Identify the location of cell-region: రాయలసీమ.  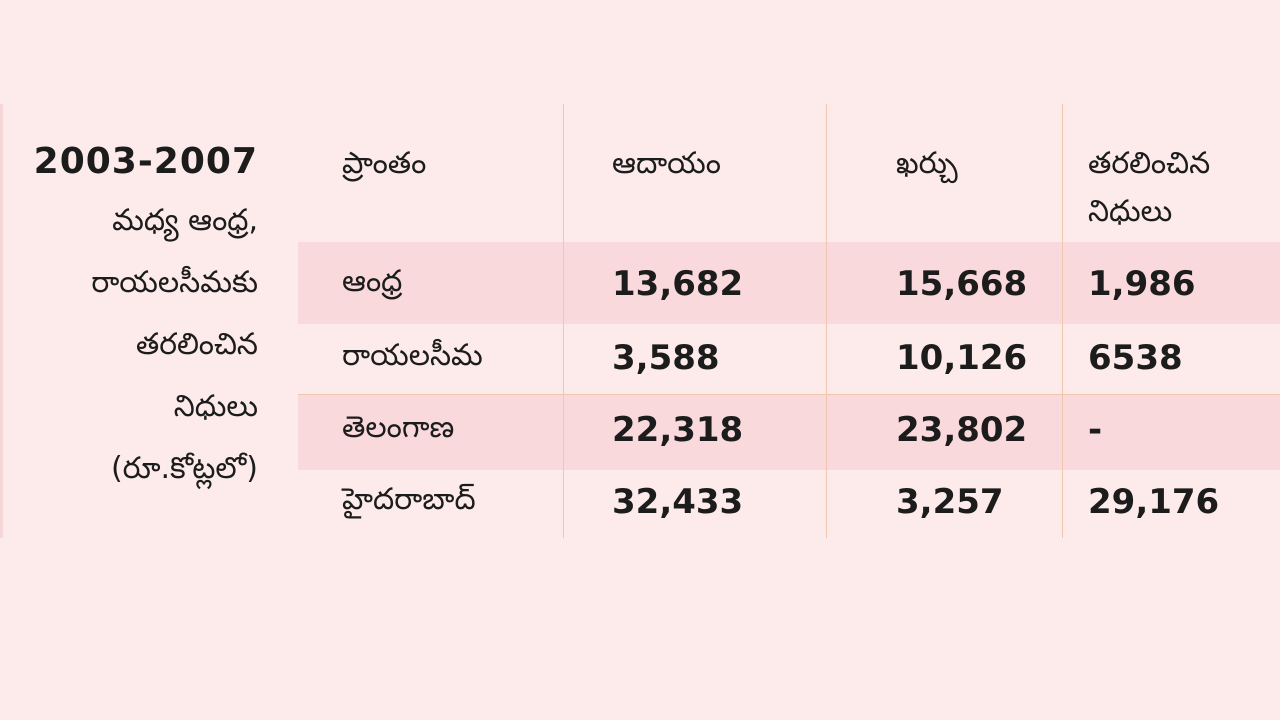
(412, 355).